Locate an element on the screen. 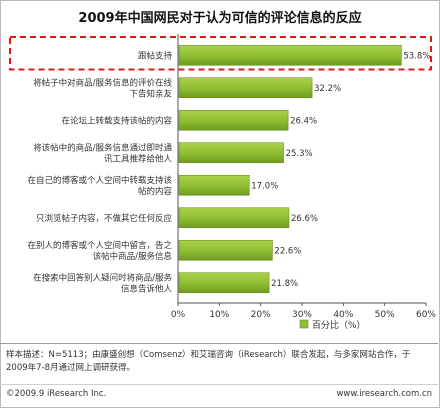 The image size is (440, 408). category-label: 在搜索中回答别人疑问时将商品/服务信息告诉他人 is located at coordinates (102, 283).